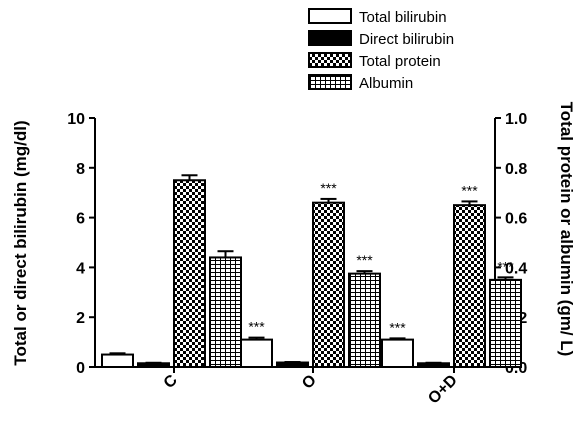  Describe the element at coordinates (171, 381) in the screenshot. I see `x-tick-label: C` at that location.